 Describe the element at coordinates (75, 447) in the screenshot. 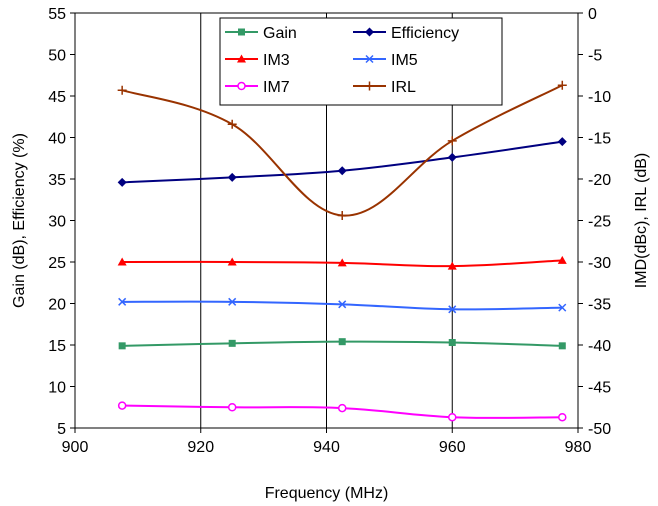

I see `x-tick-label: 900` at that location.